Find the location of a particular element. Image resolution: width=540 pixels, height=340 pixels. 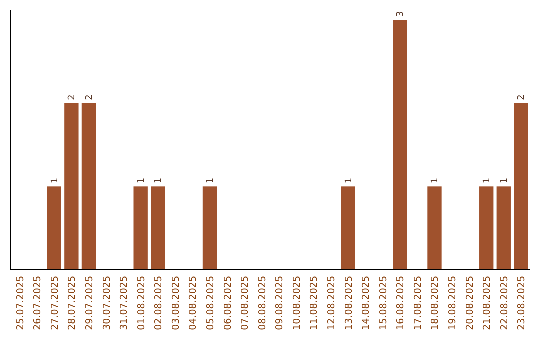

x-tick-label: 14.08.2025 is located at coordinates (366, 303).